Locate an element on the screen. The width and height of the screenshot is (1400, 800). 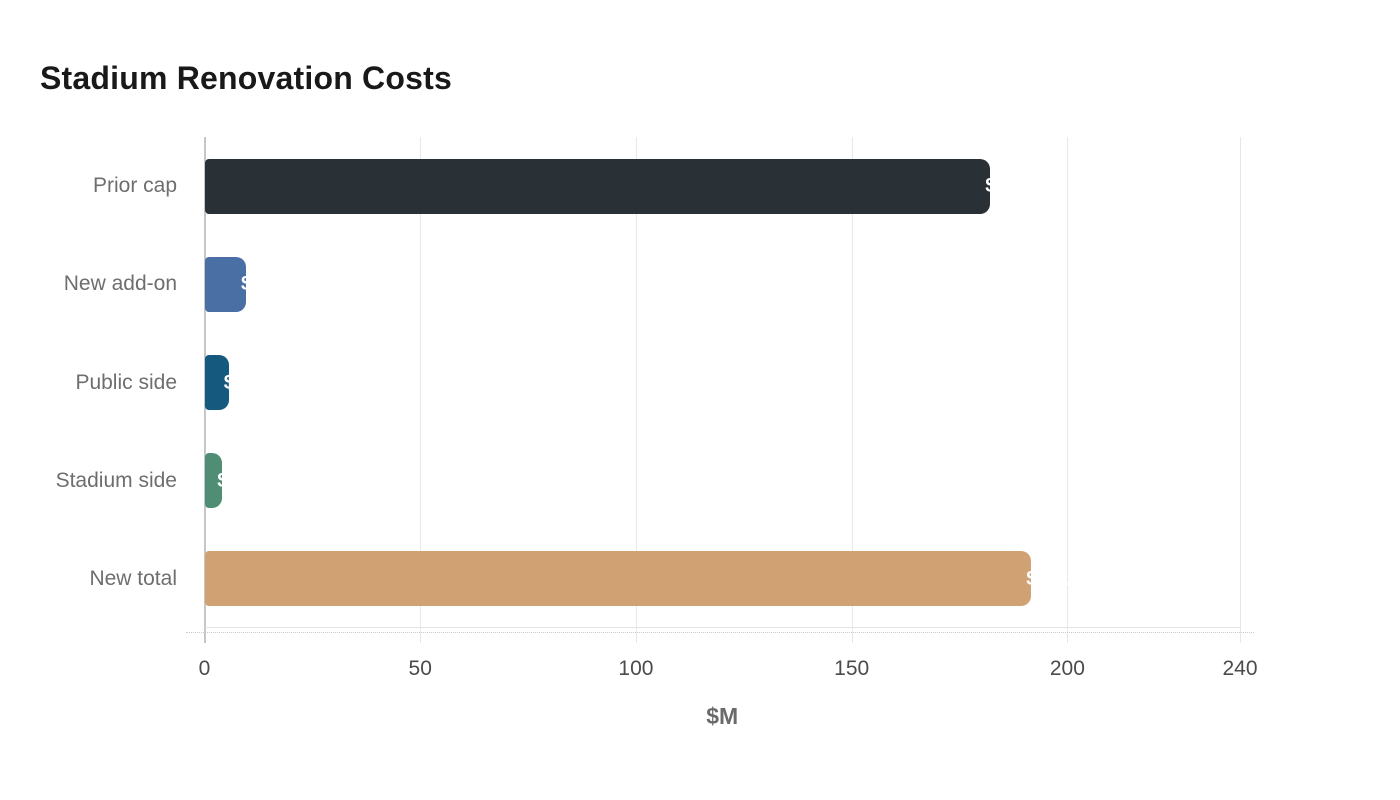
x-axis-title: $M is located at coordinates (722, 716).